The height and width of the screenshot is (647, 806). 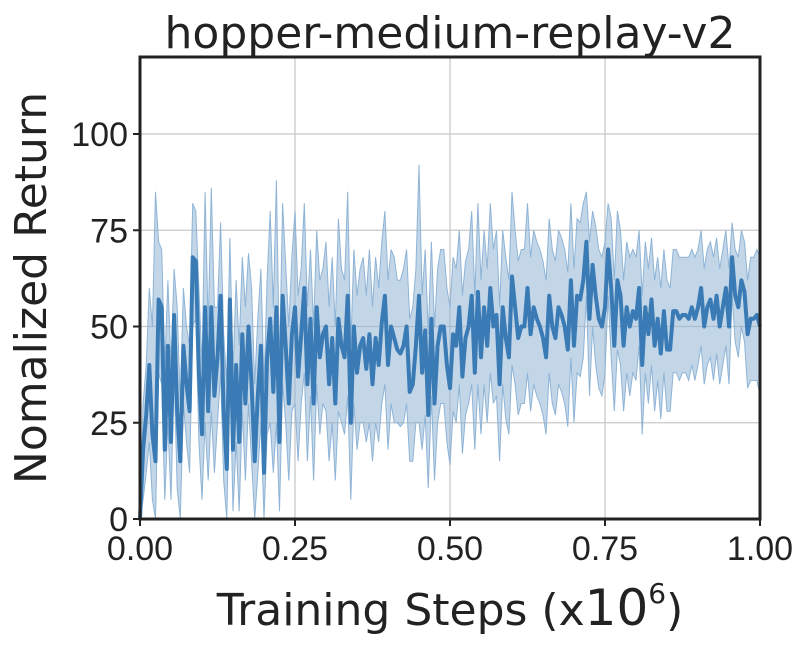 What do you see at coordinates (760, 549) in the screenshot?
I see `x-tick-label: 1.00` at bounding box center [760, 549].